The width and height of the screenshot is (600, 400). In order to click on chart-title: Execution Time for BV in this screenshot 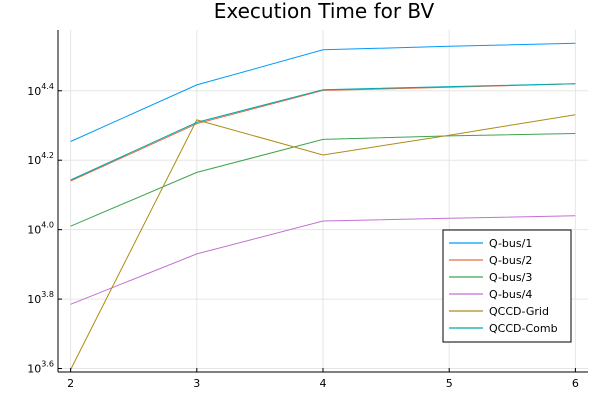, I will do `click(324, 11)`.